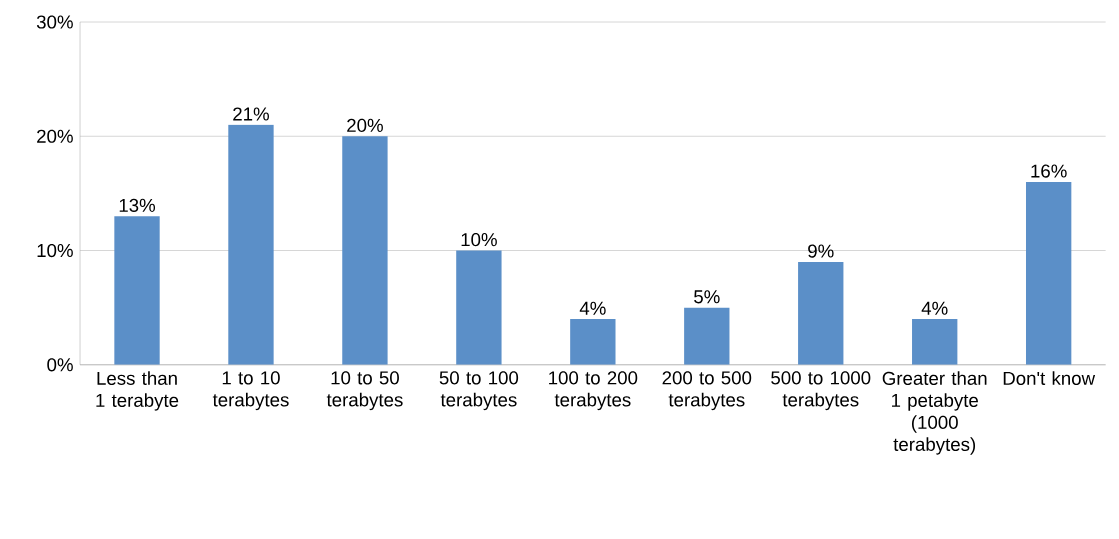  I want to click on y-tick-label: 0%, so click(60, 365).